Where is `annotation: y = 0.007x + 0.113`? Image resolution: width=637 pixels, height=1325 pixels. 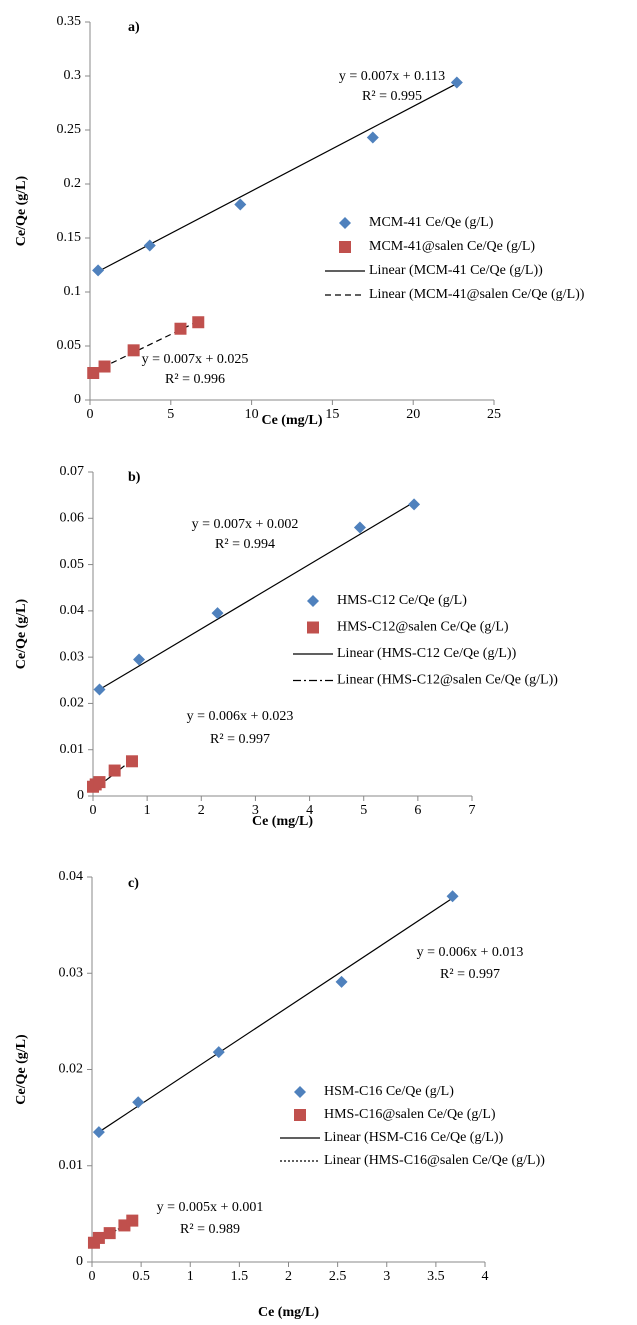 annotation: y = 0.007x + 0.113 is located at coordinates (392, 76).